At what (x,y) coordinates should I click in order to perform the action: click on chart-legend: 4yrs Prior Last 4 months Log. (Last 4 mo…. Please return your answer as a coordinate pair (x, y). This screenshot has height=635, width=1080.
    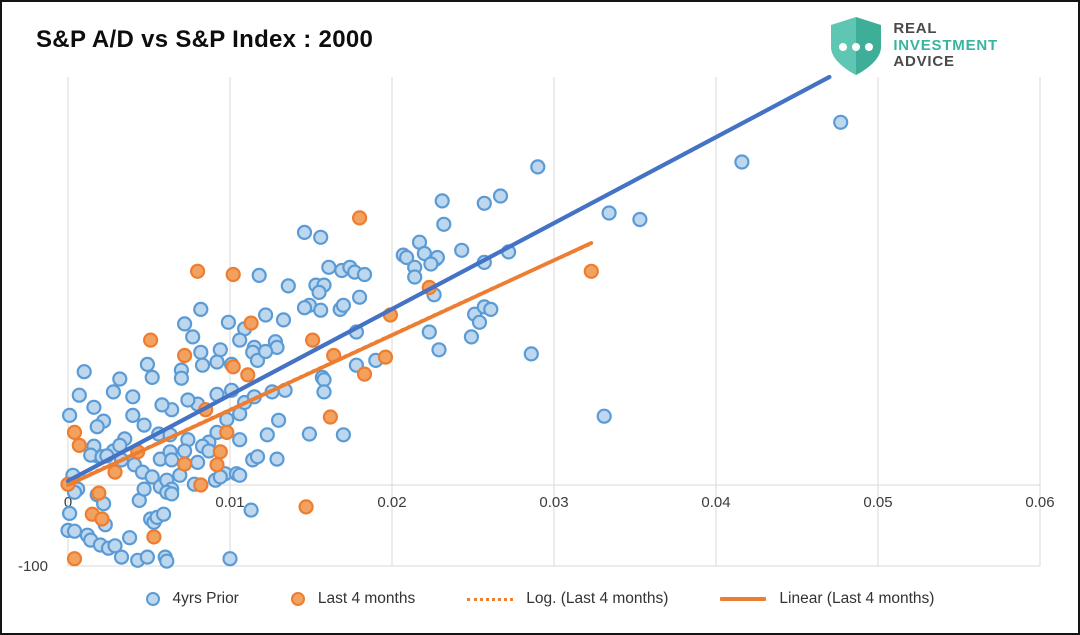
    Looking at the image, I should click on (540, 599).